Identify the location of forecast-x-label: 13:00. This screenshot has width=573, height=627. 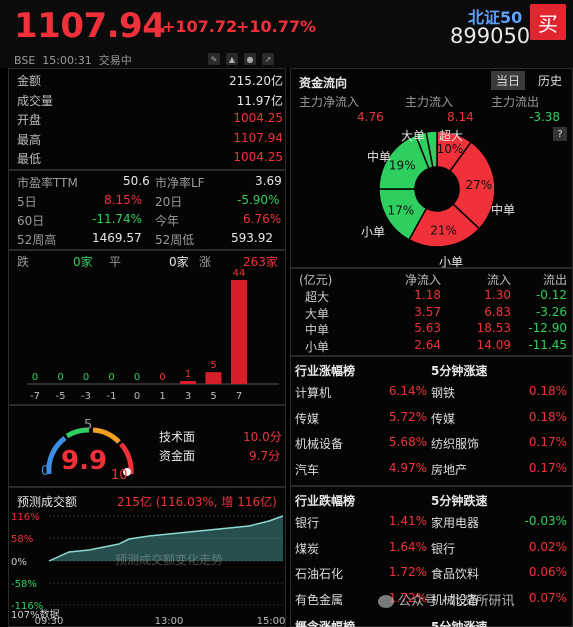
(169, 621).